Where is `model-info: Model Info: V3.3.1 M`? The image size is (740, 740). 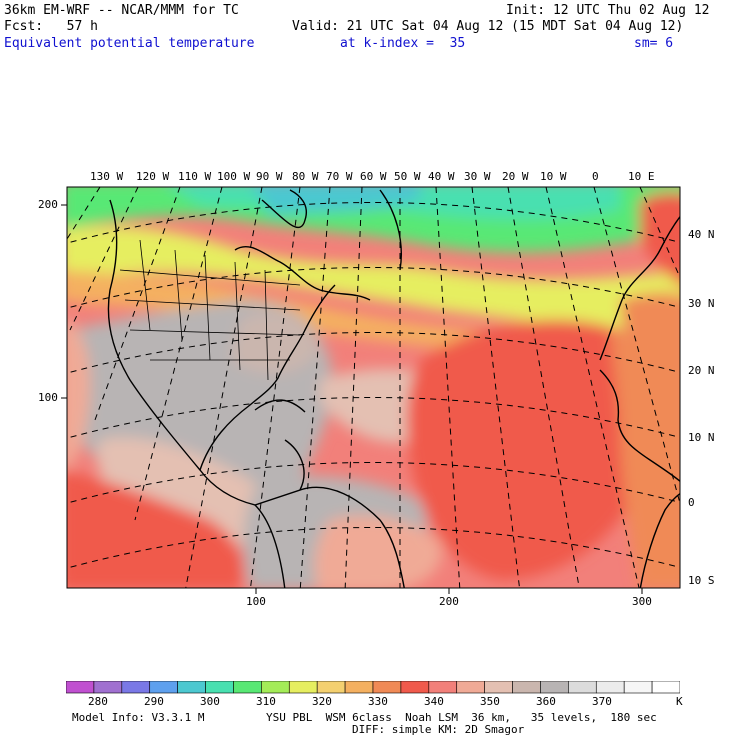 model-info: Model Info: V3.3.1 M is located at coordinates (138, 717).